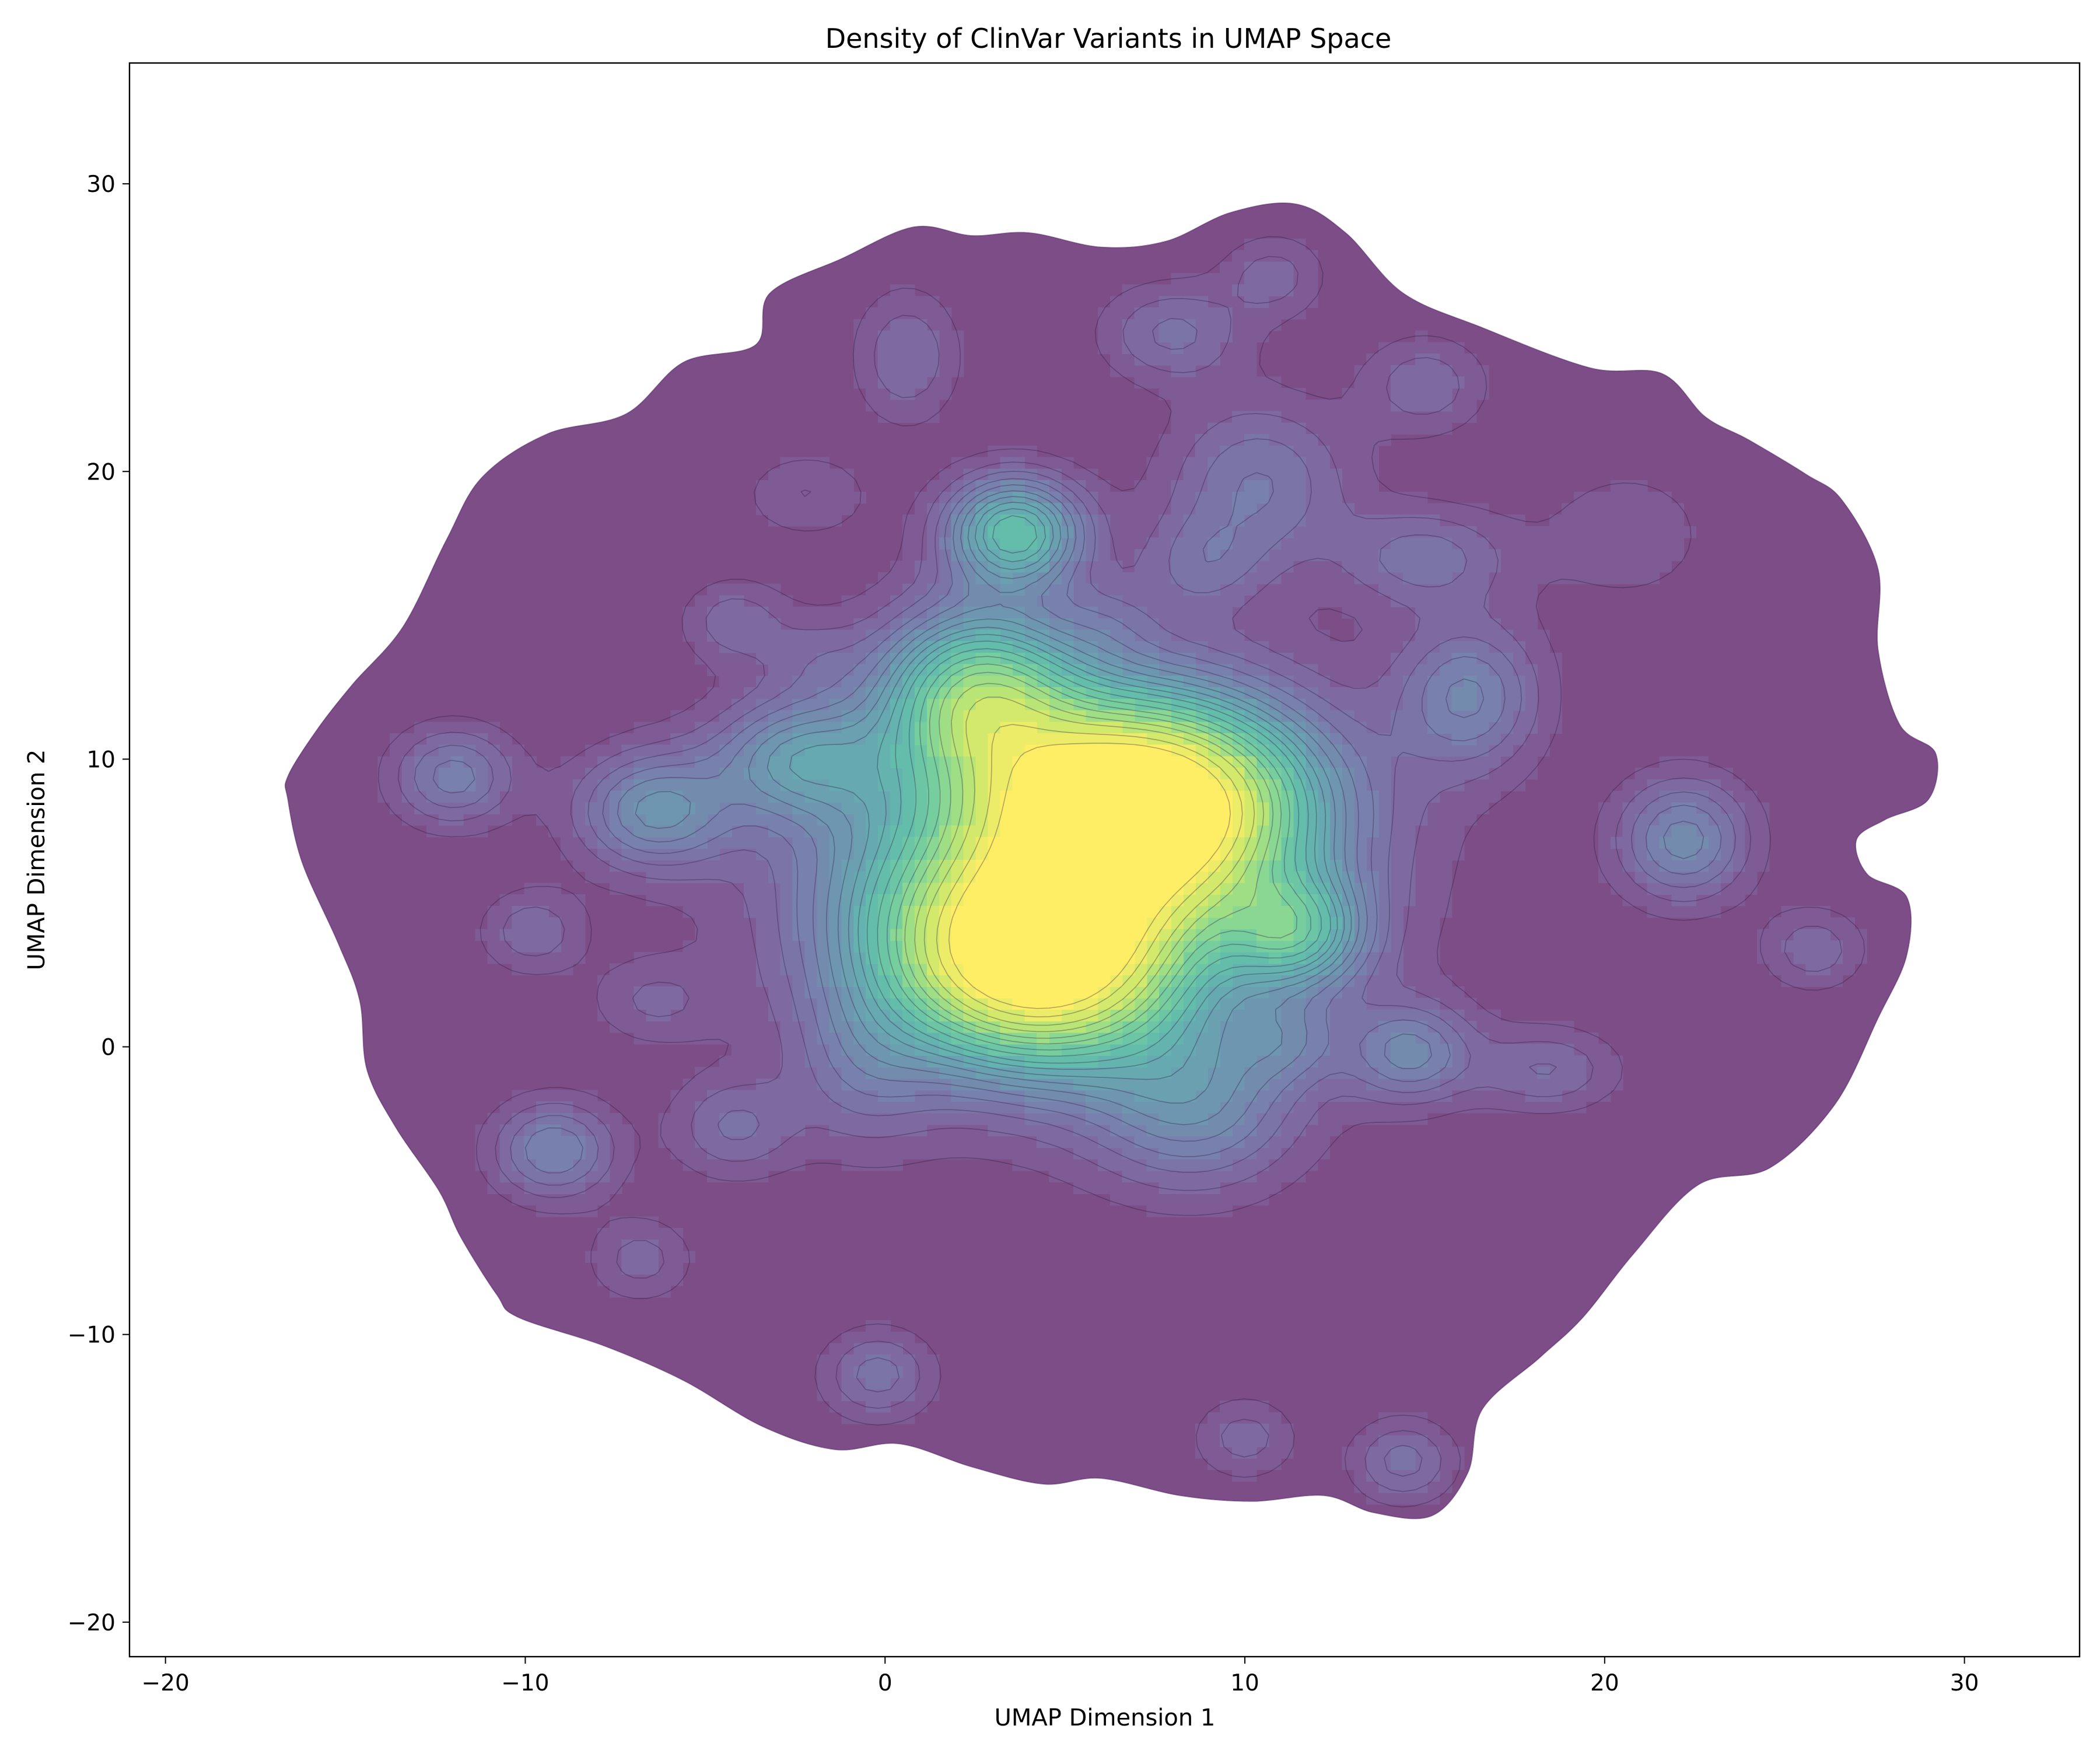  I want to click on x-tick-label: 30, so click(1964, 1683).